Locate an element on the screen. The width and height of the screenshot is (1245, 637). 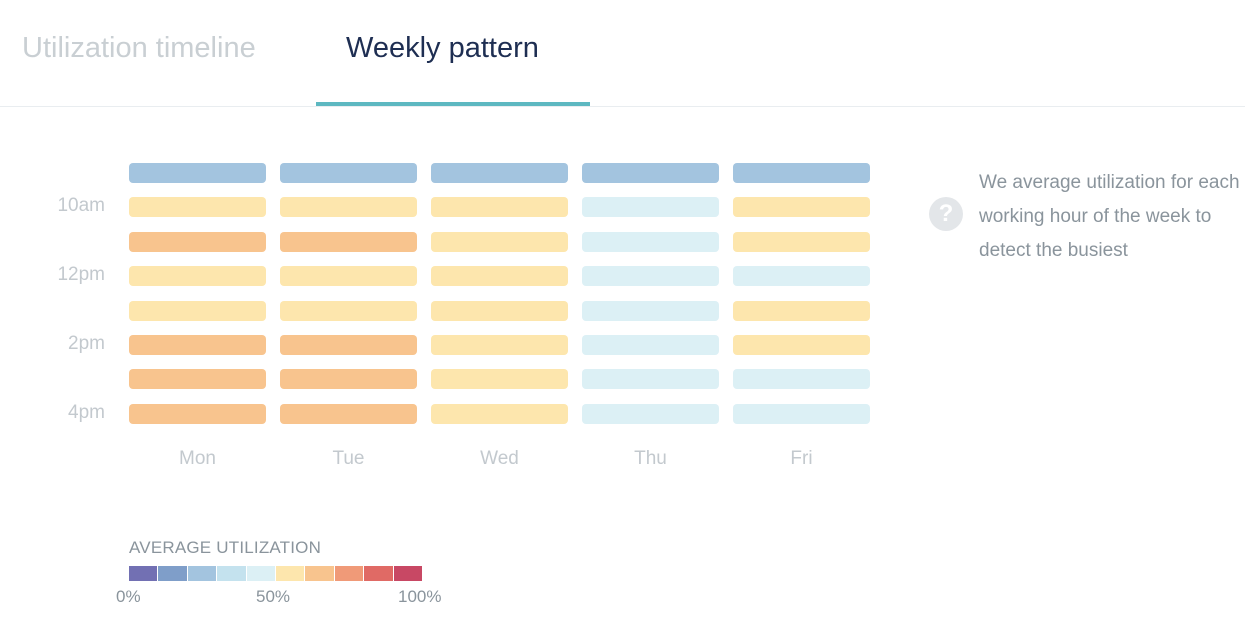
x-axis-label: Wed is located at coordinates (499, 458).